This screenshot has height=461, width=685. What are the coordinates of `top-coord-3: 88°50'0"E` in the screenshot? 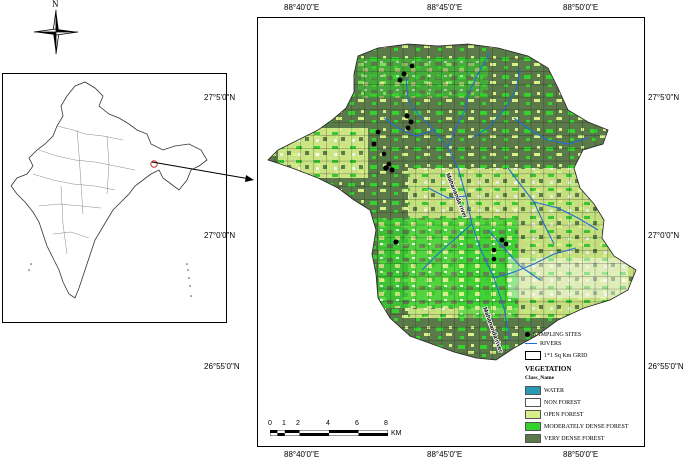 It's located at (581, 7).